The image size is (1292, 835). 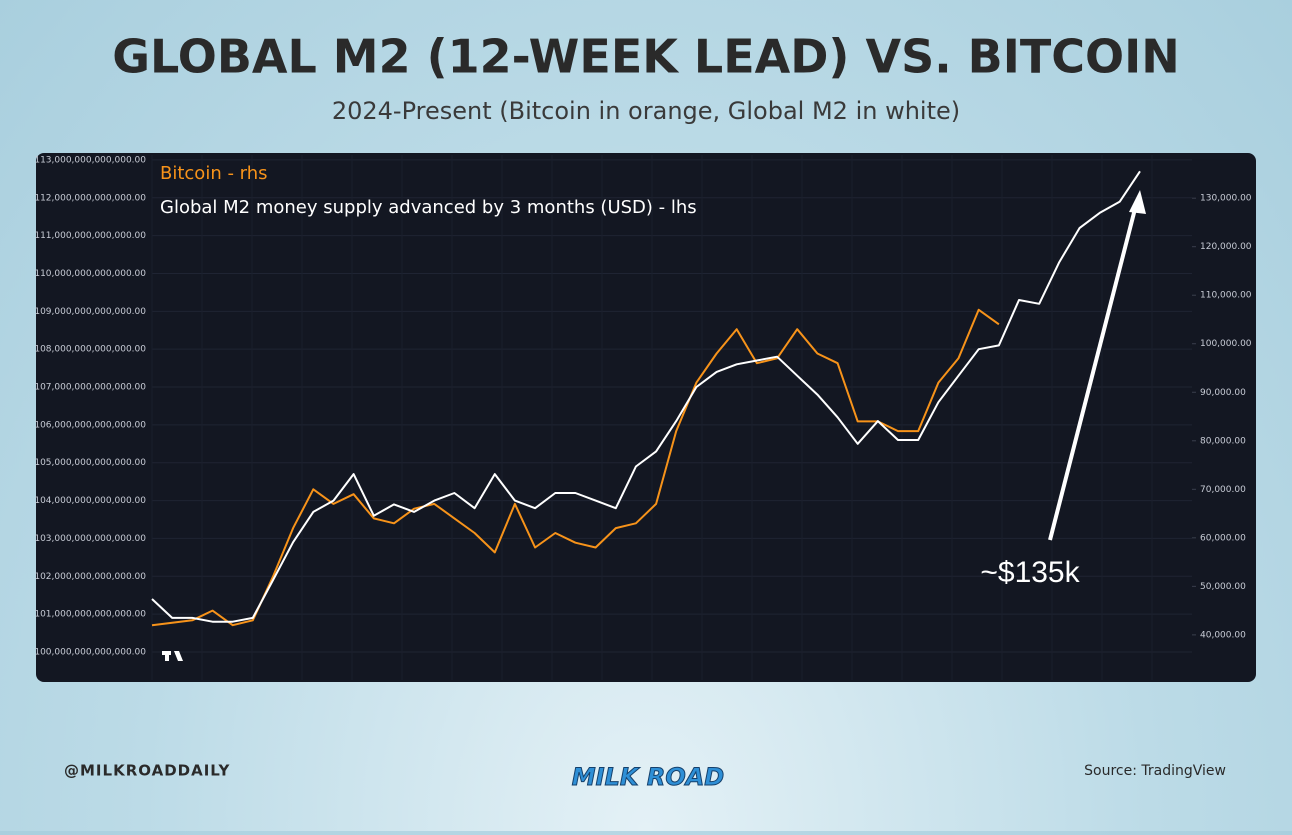 What do you see at coordinates (1223, 490) in the screenshot?
I see `y2-tick-label: 70,000.00` at bounding box center [1223, 490].